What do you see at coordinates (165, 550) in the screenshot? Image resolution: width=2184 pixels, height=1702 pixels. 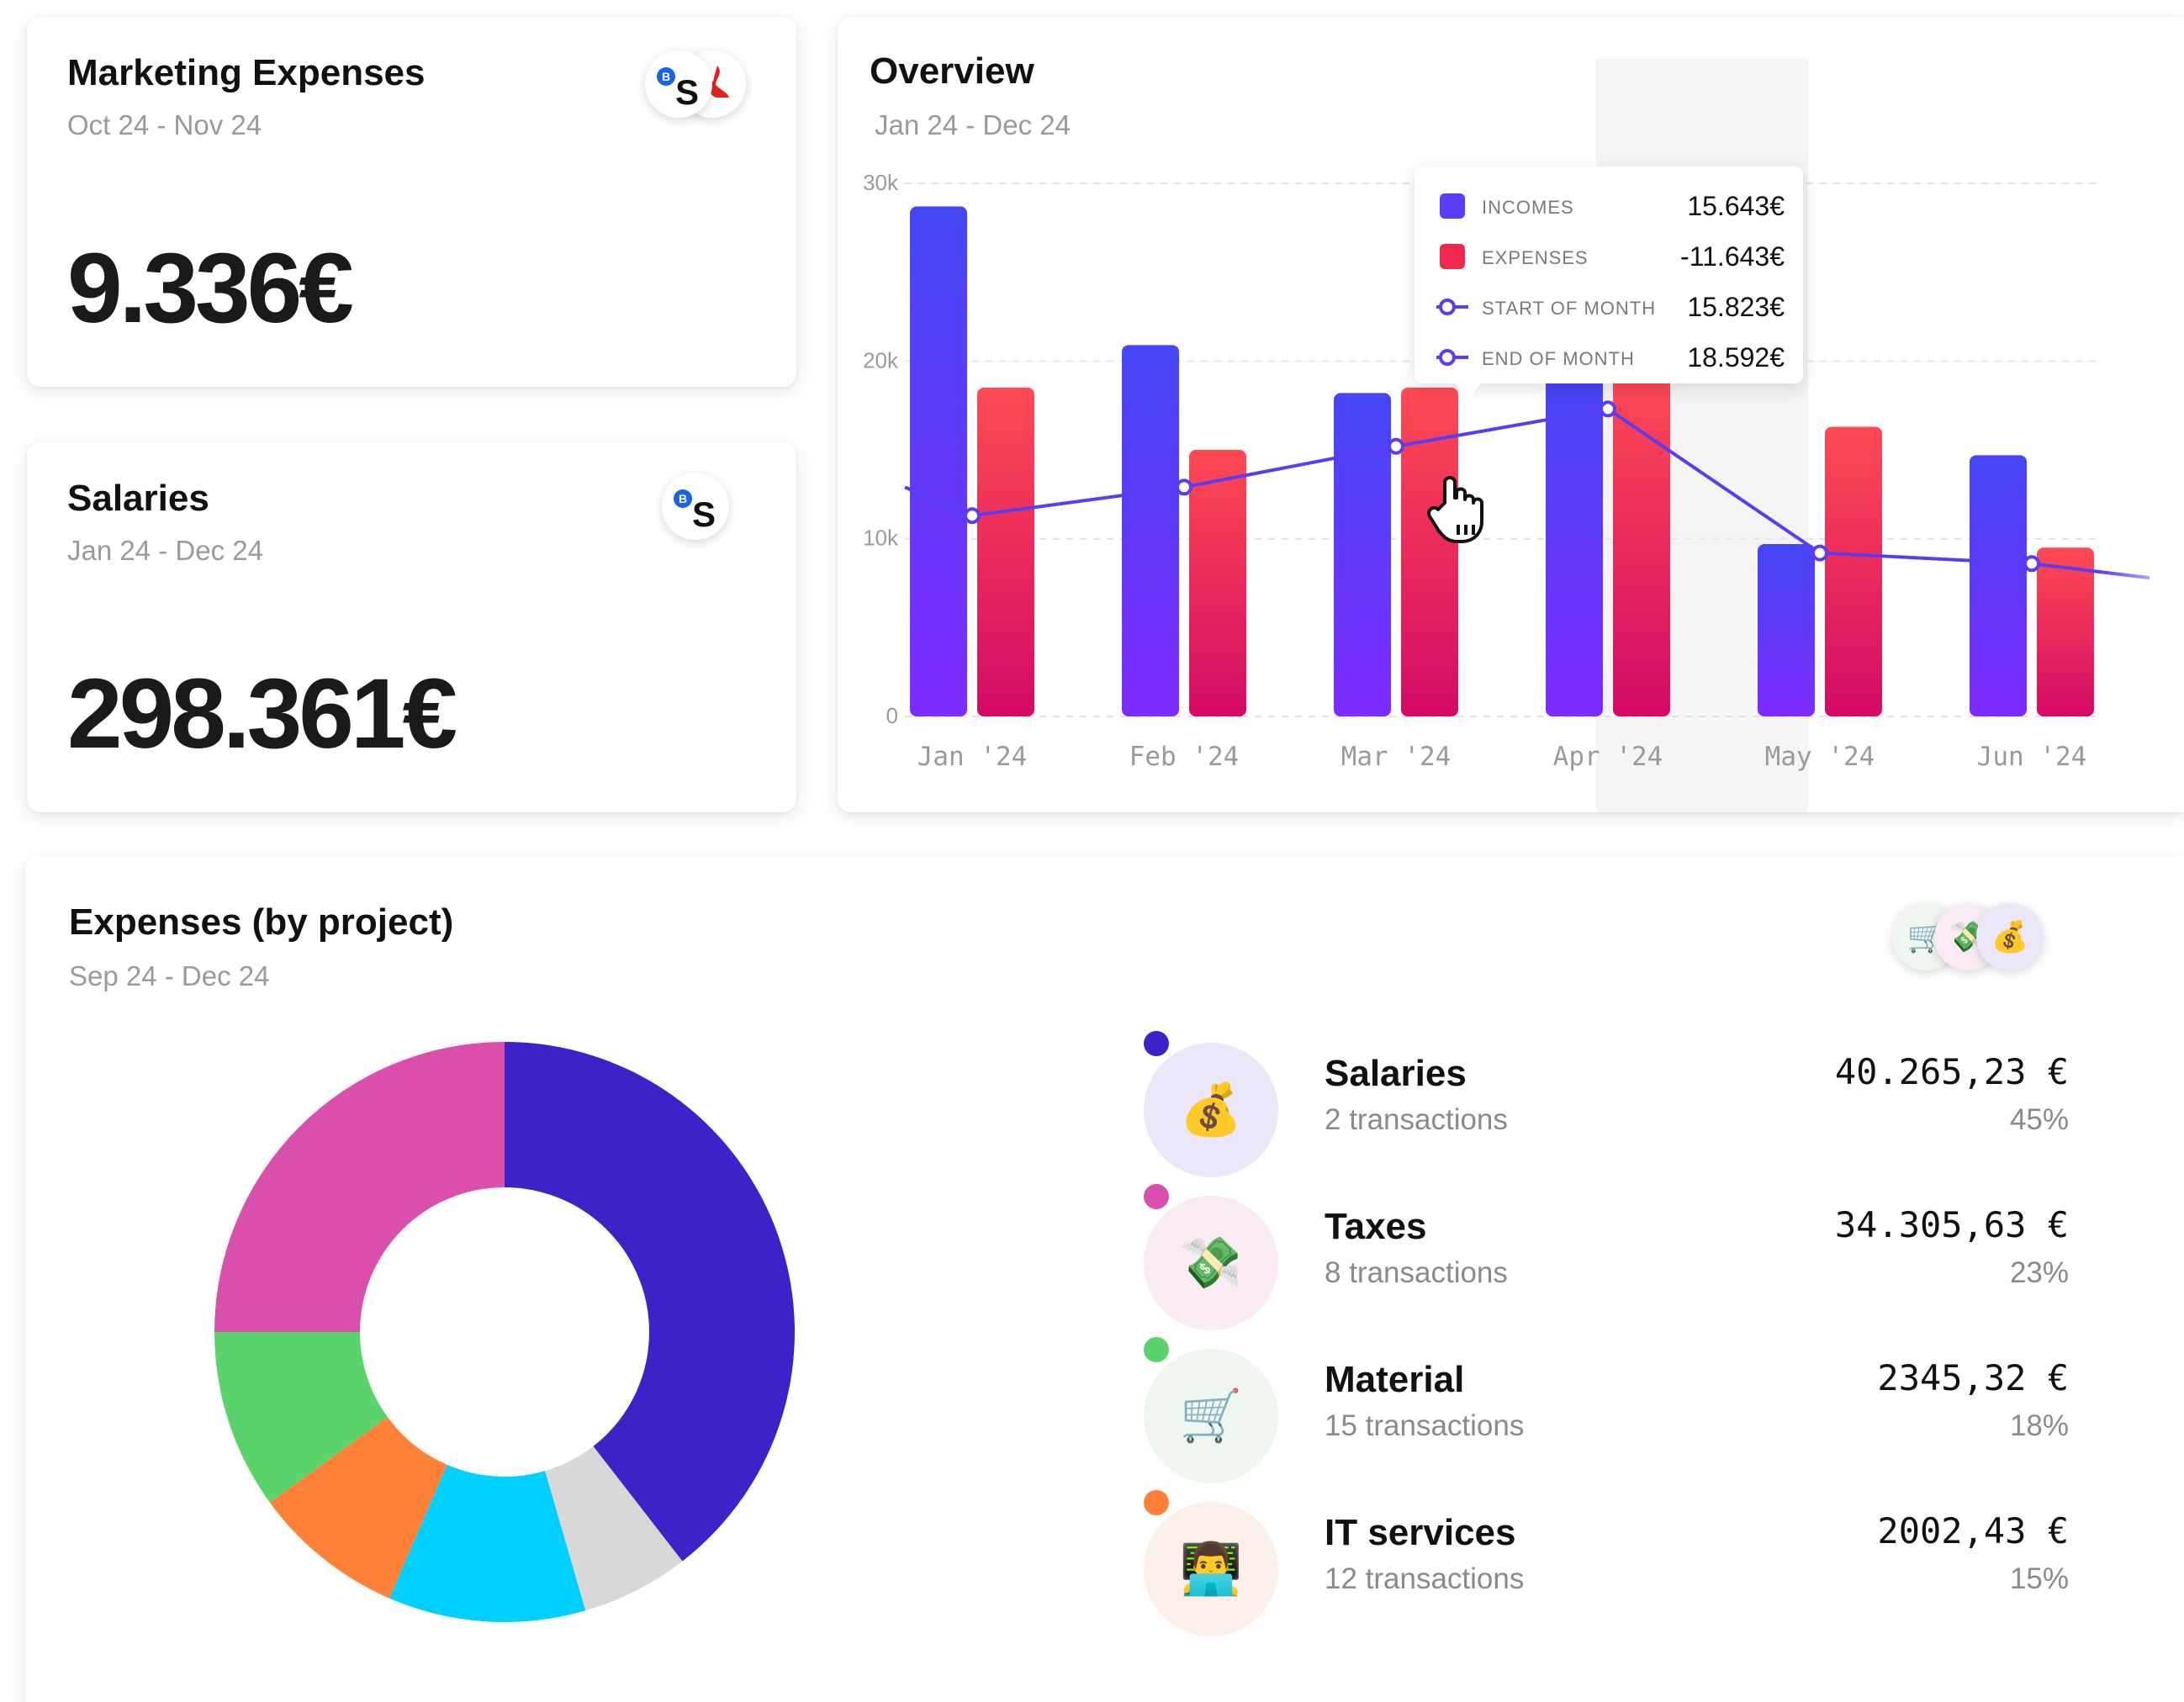 I see `card-date-range: Jan 24 - Dec 24` at bounding box center [165, 550].